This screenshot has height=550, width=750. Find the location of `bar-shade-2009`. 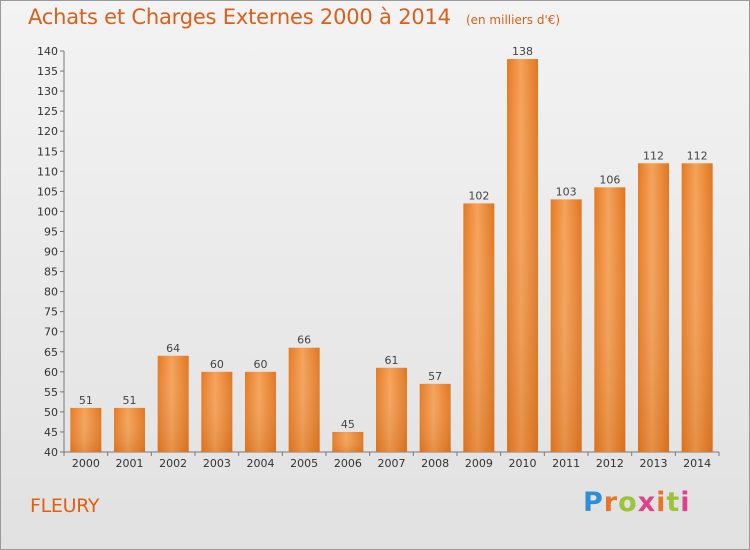

bar-shade-2009 is located at coordinates (479, 327).